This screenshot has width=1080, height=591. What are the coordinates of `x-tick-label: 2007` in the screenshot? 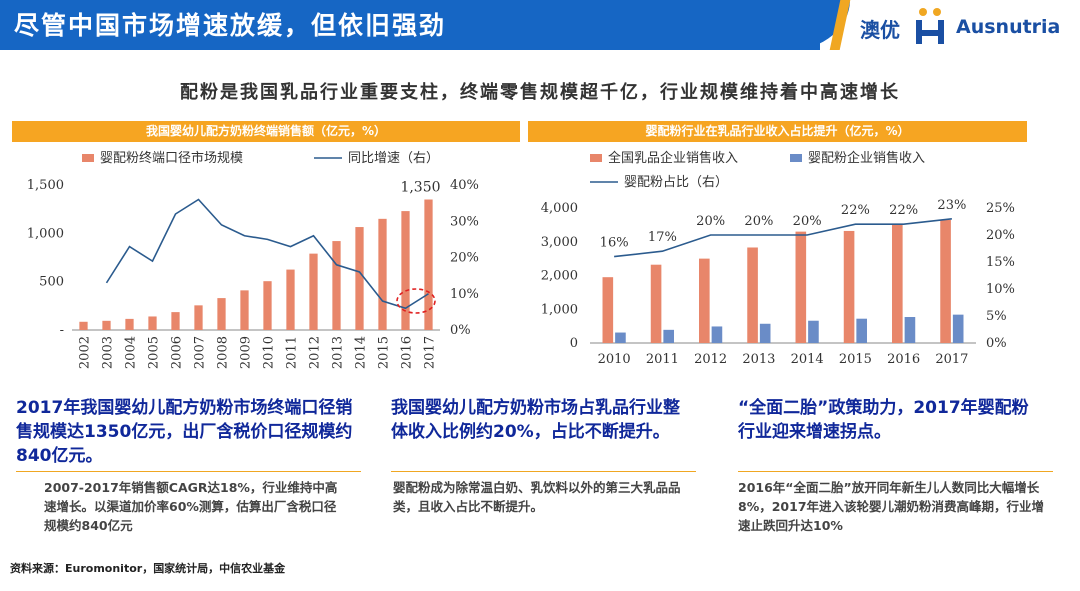 It's located at (200, 352).